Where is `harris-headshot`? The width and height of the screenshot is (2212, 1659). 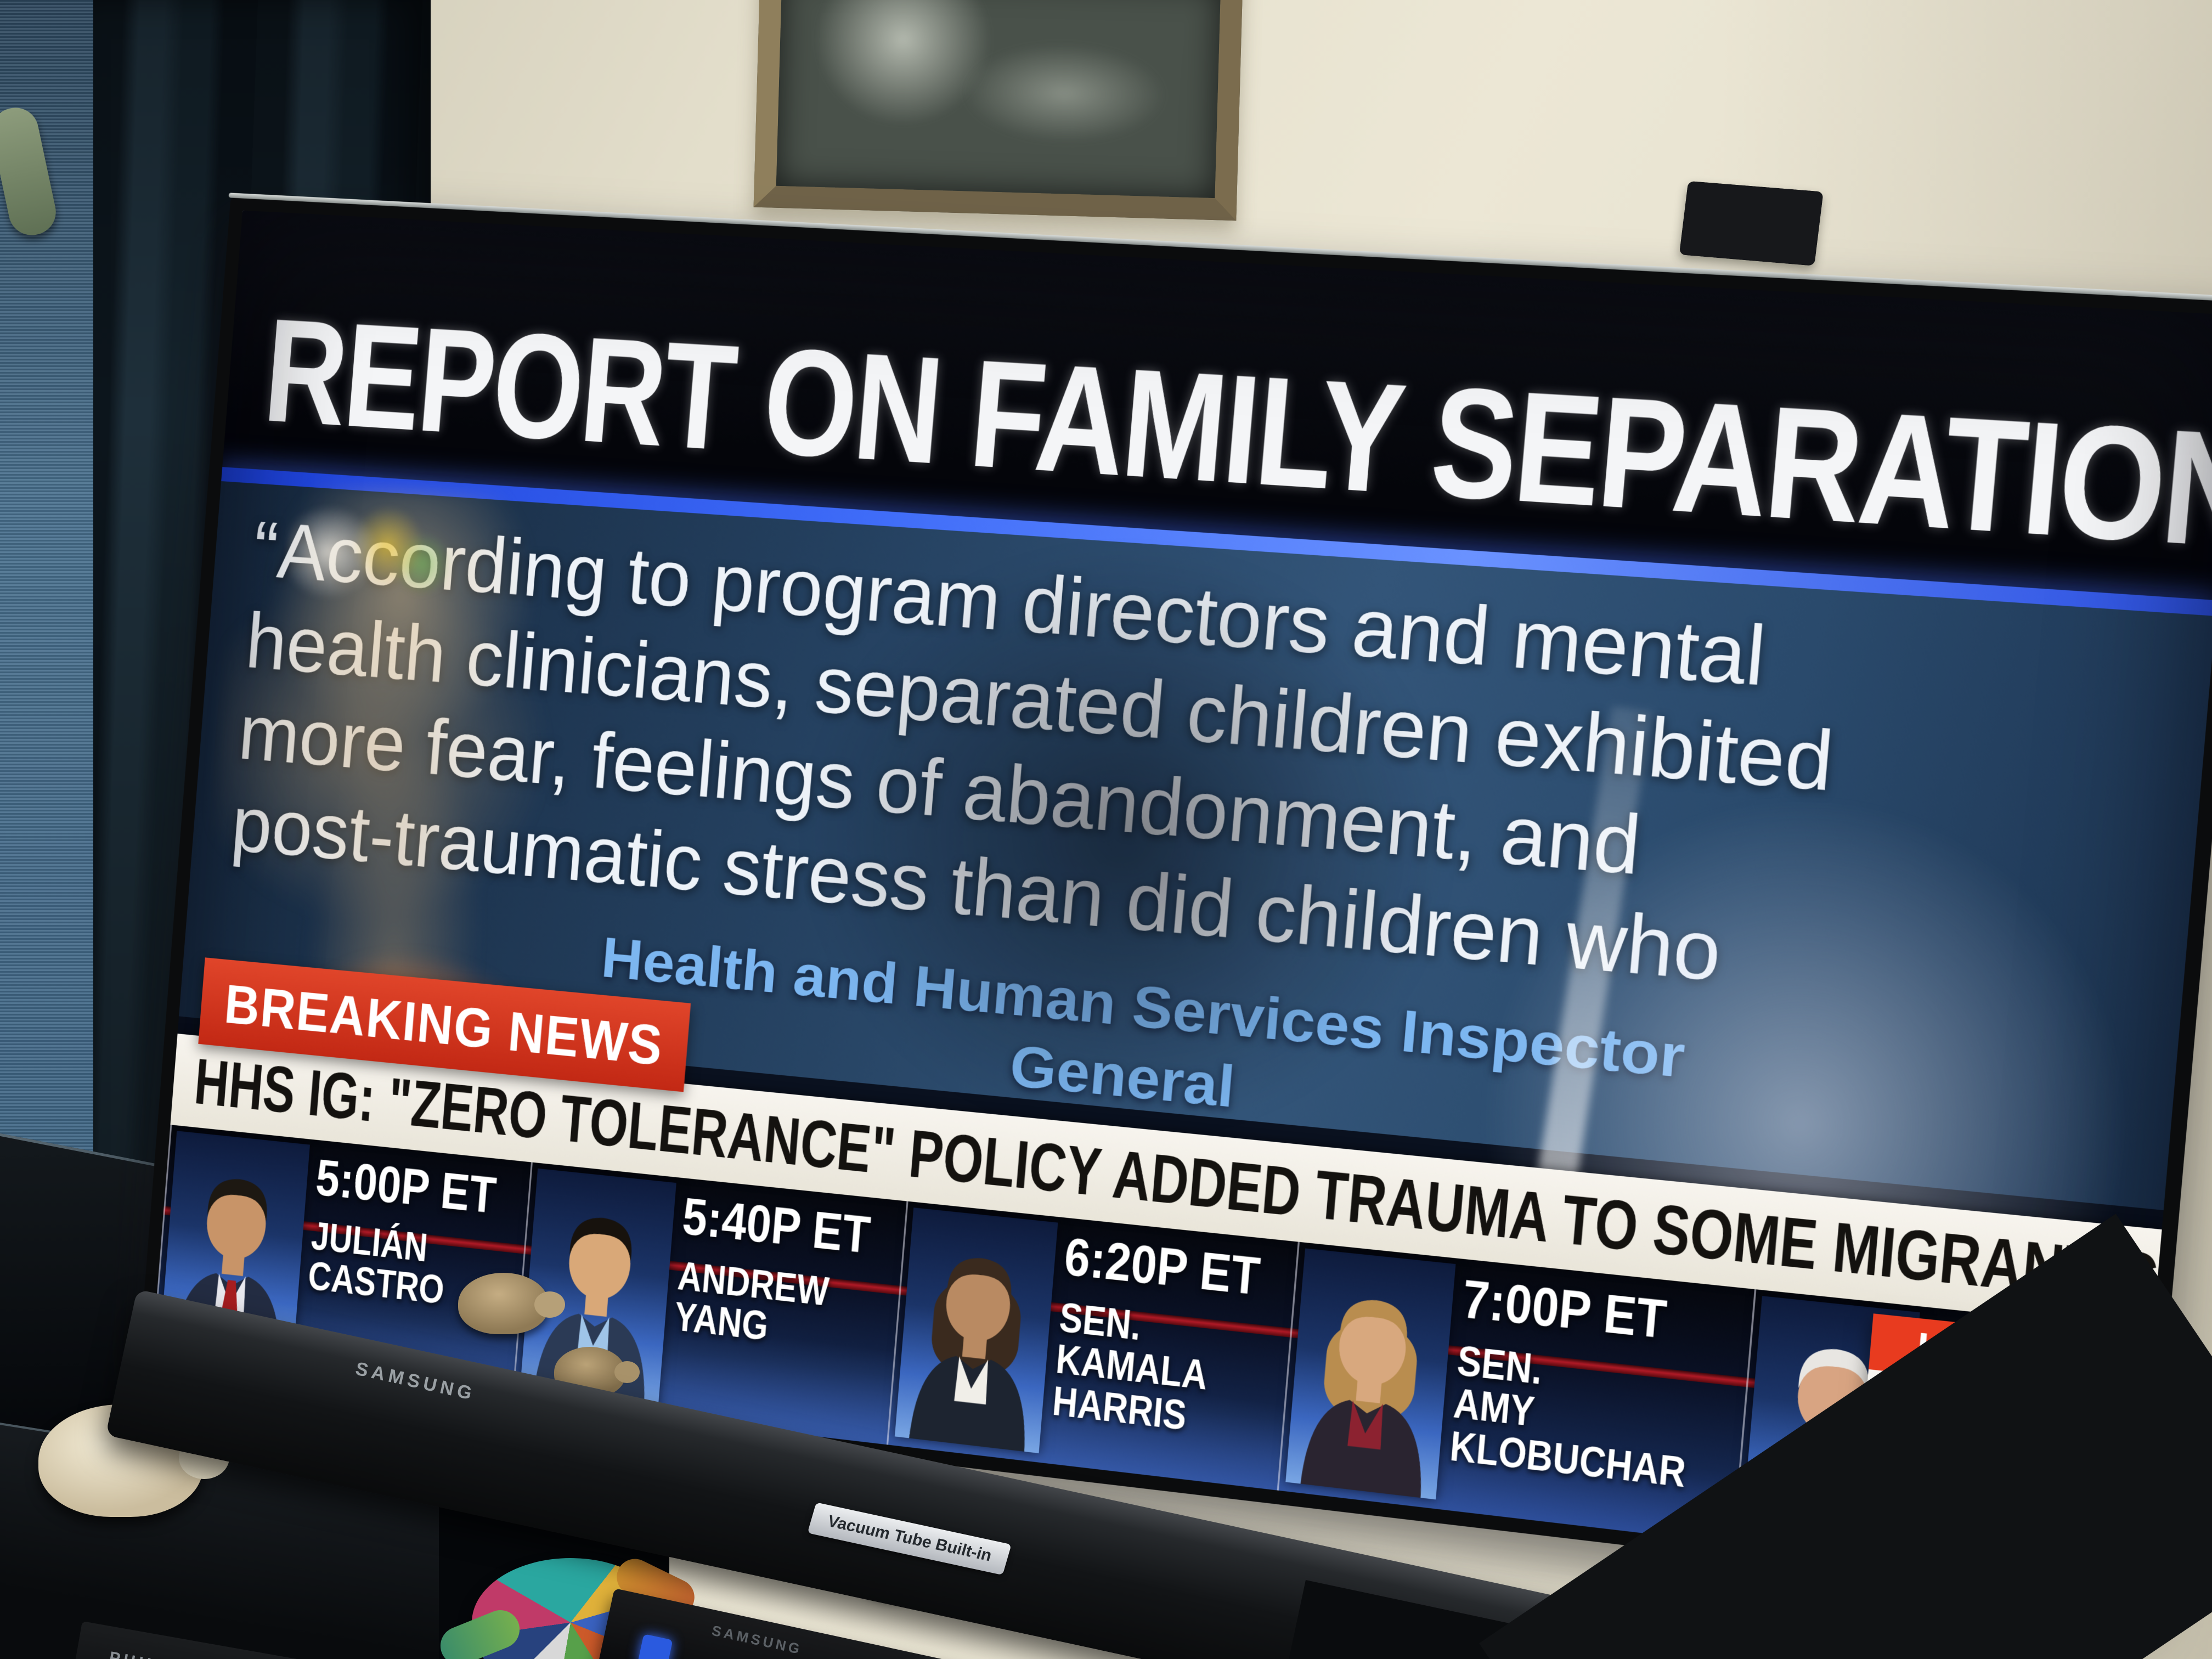
harris-headshot is located at coordinates (976, 1330).